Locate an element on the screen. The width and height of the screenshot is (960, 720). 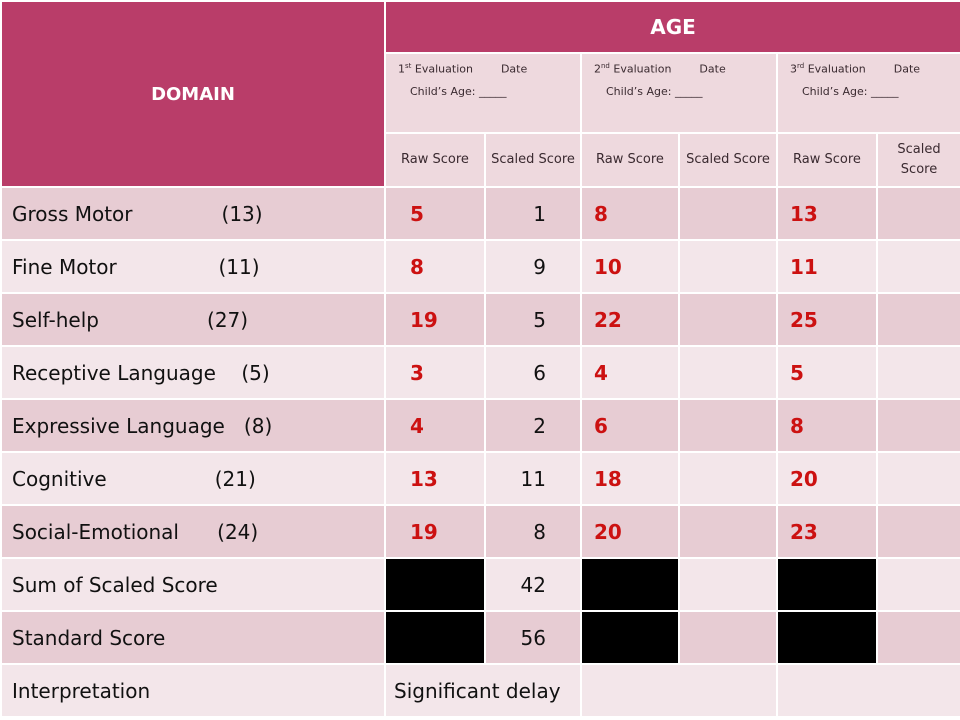
standard-row: Standard Score 56 is located at coordinates (480, 637).